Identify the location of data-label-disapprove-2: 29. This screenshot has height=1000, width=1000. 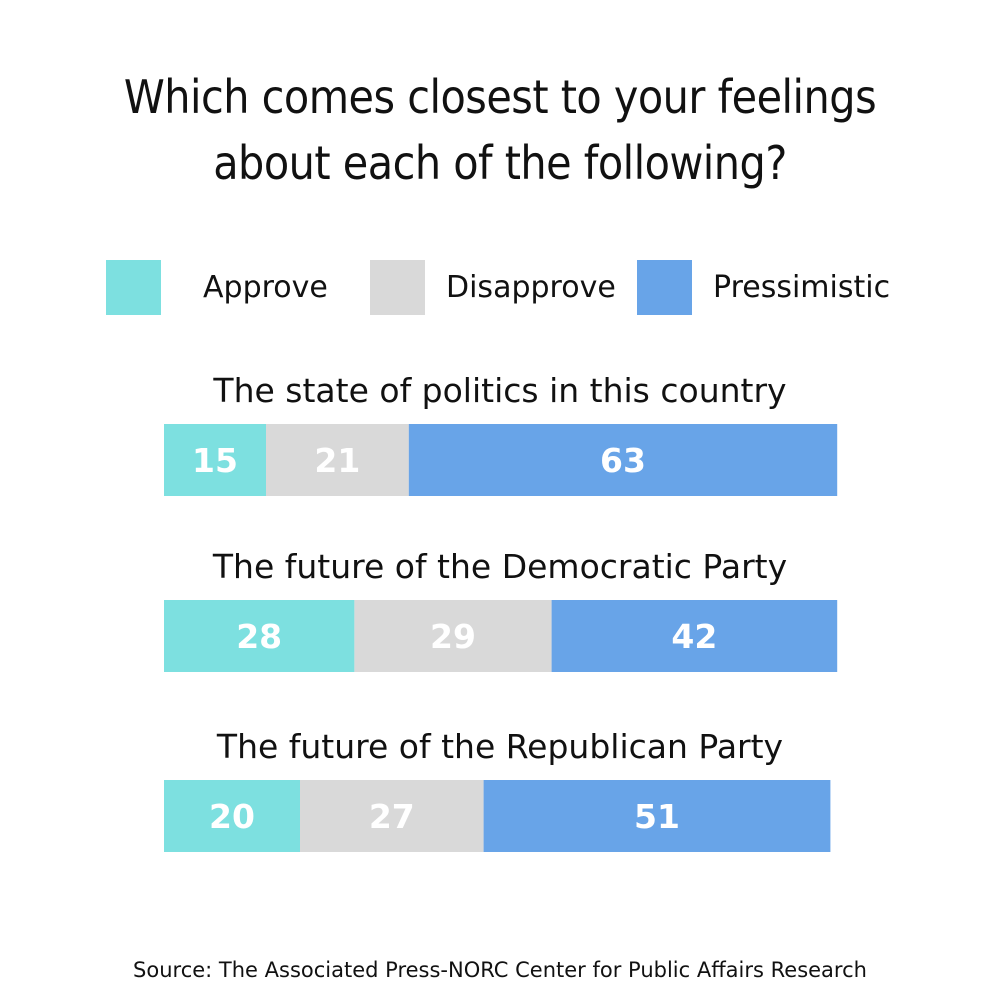
(453, 636).